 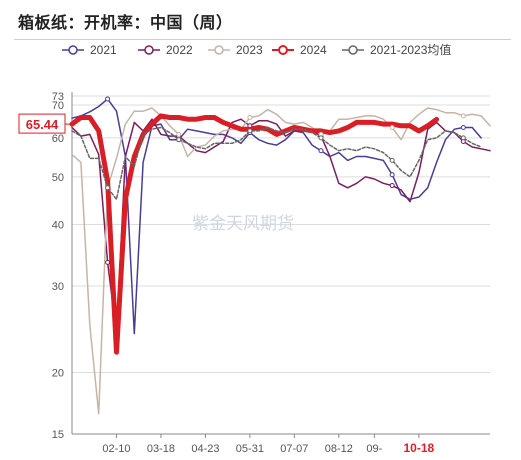 I want to click on watermark: 紫金天风期货, so click(x=243, y=224).